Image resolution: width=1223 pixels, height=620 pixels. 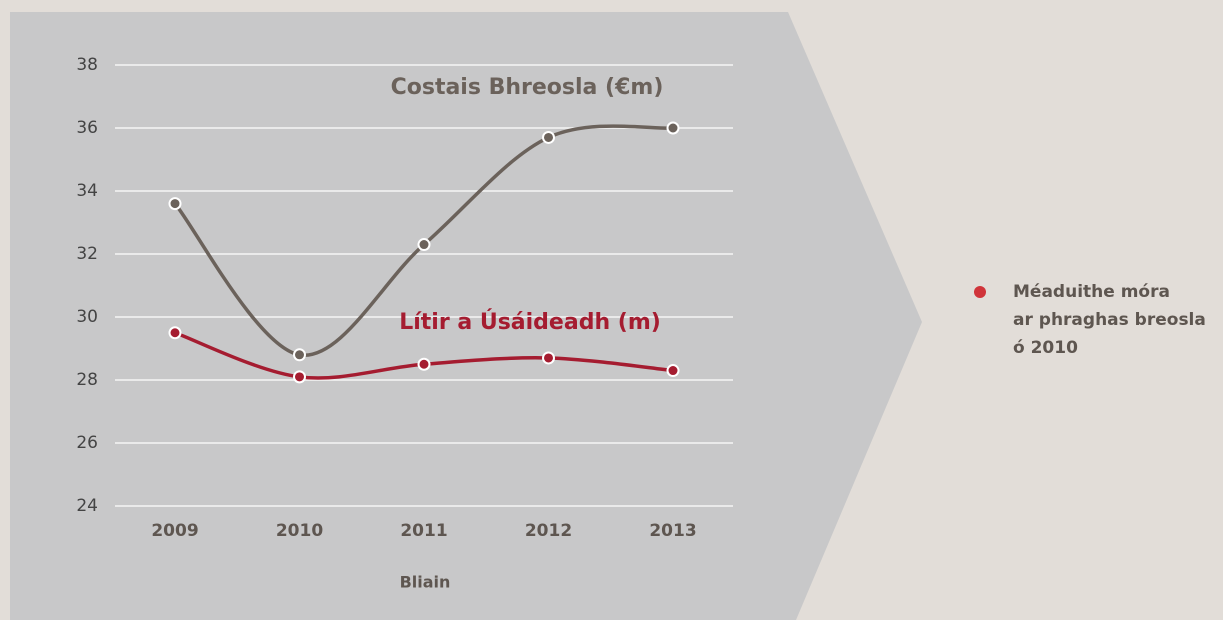 I want to click on y-tick-label: 38, so click(x=87, y=65).